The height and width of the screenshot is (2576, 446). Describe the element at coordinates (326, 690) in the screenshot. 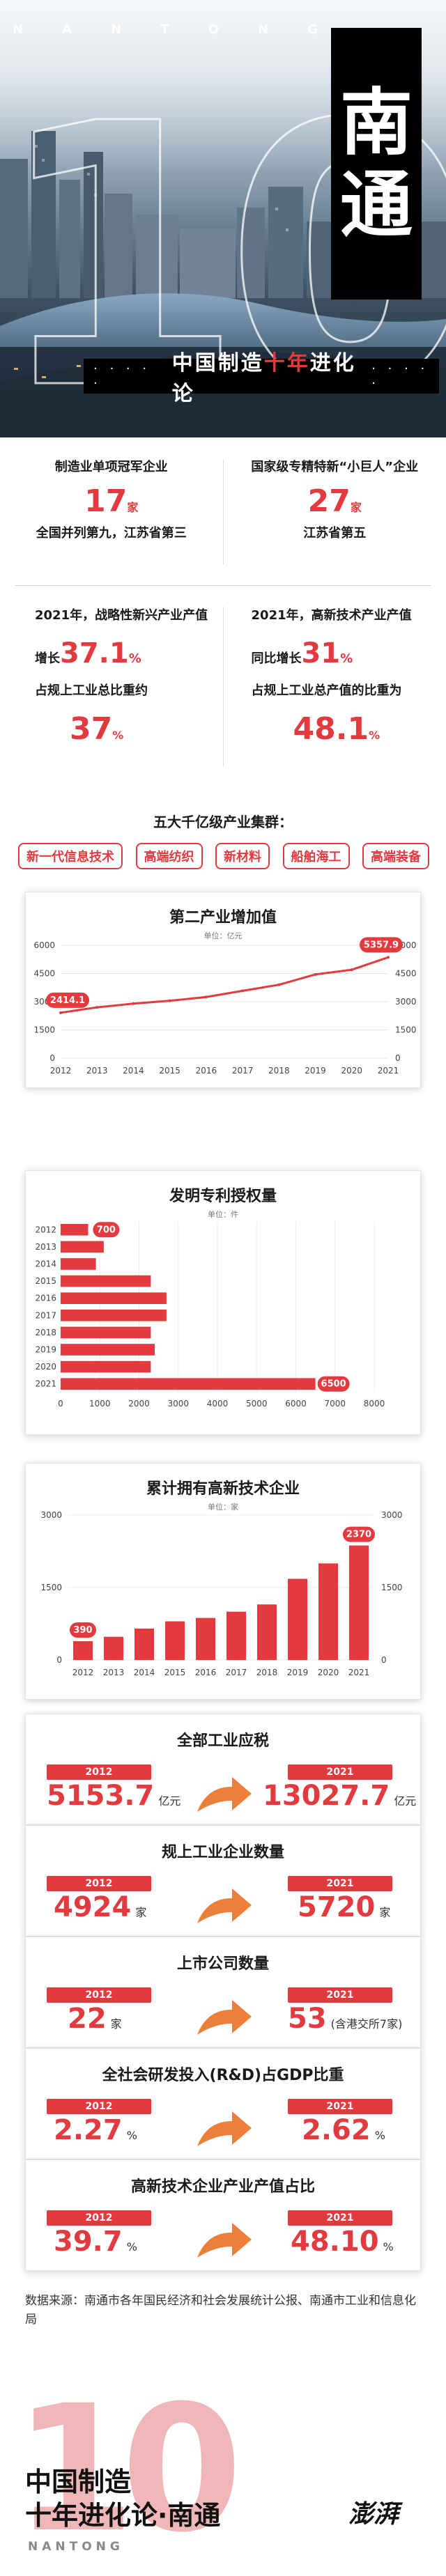

I see `stat-text: 占规上工业总产值的比重为` at that location.